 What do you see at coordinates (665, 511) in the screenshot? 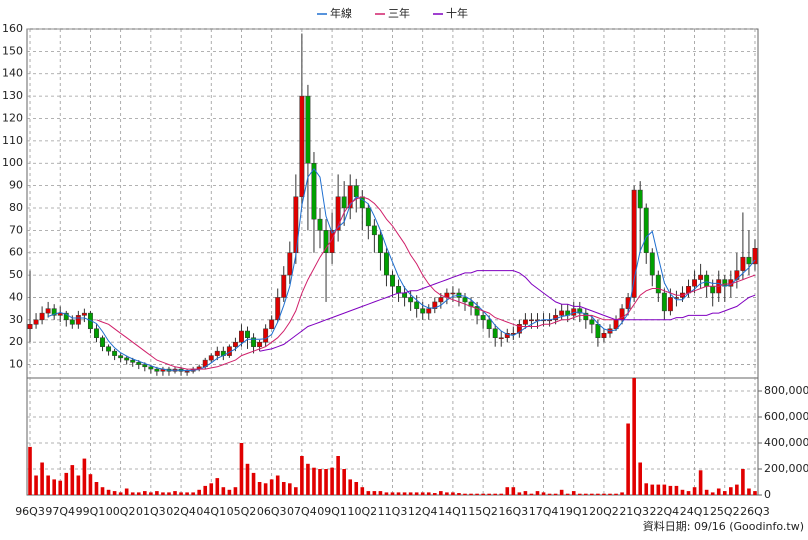
I see `x-tick-label: 22Q4` at bounding box center [665, 511].